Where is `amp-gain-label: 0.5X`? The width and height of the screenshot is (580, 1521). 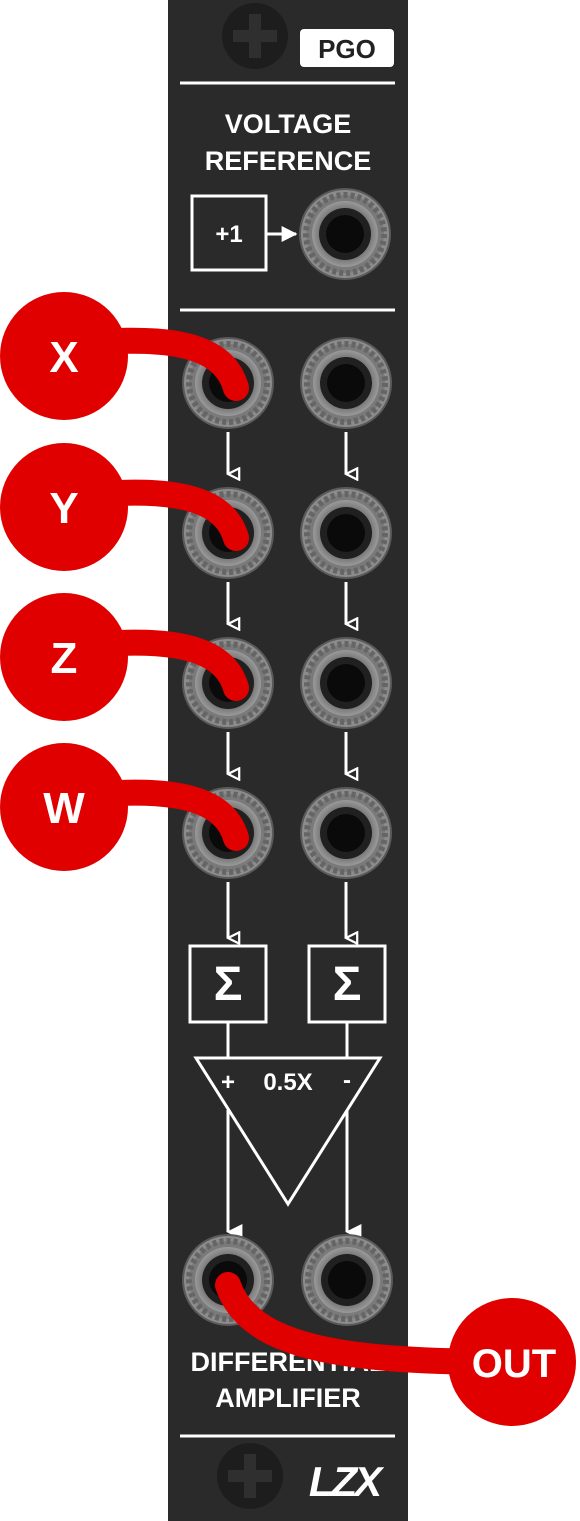 amp-gain-label: 0.5X is located at coordinates (287, 1082).